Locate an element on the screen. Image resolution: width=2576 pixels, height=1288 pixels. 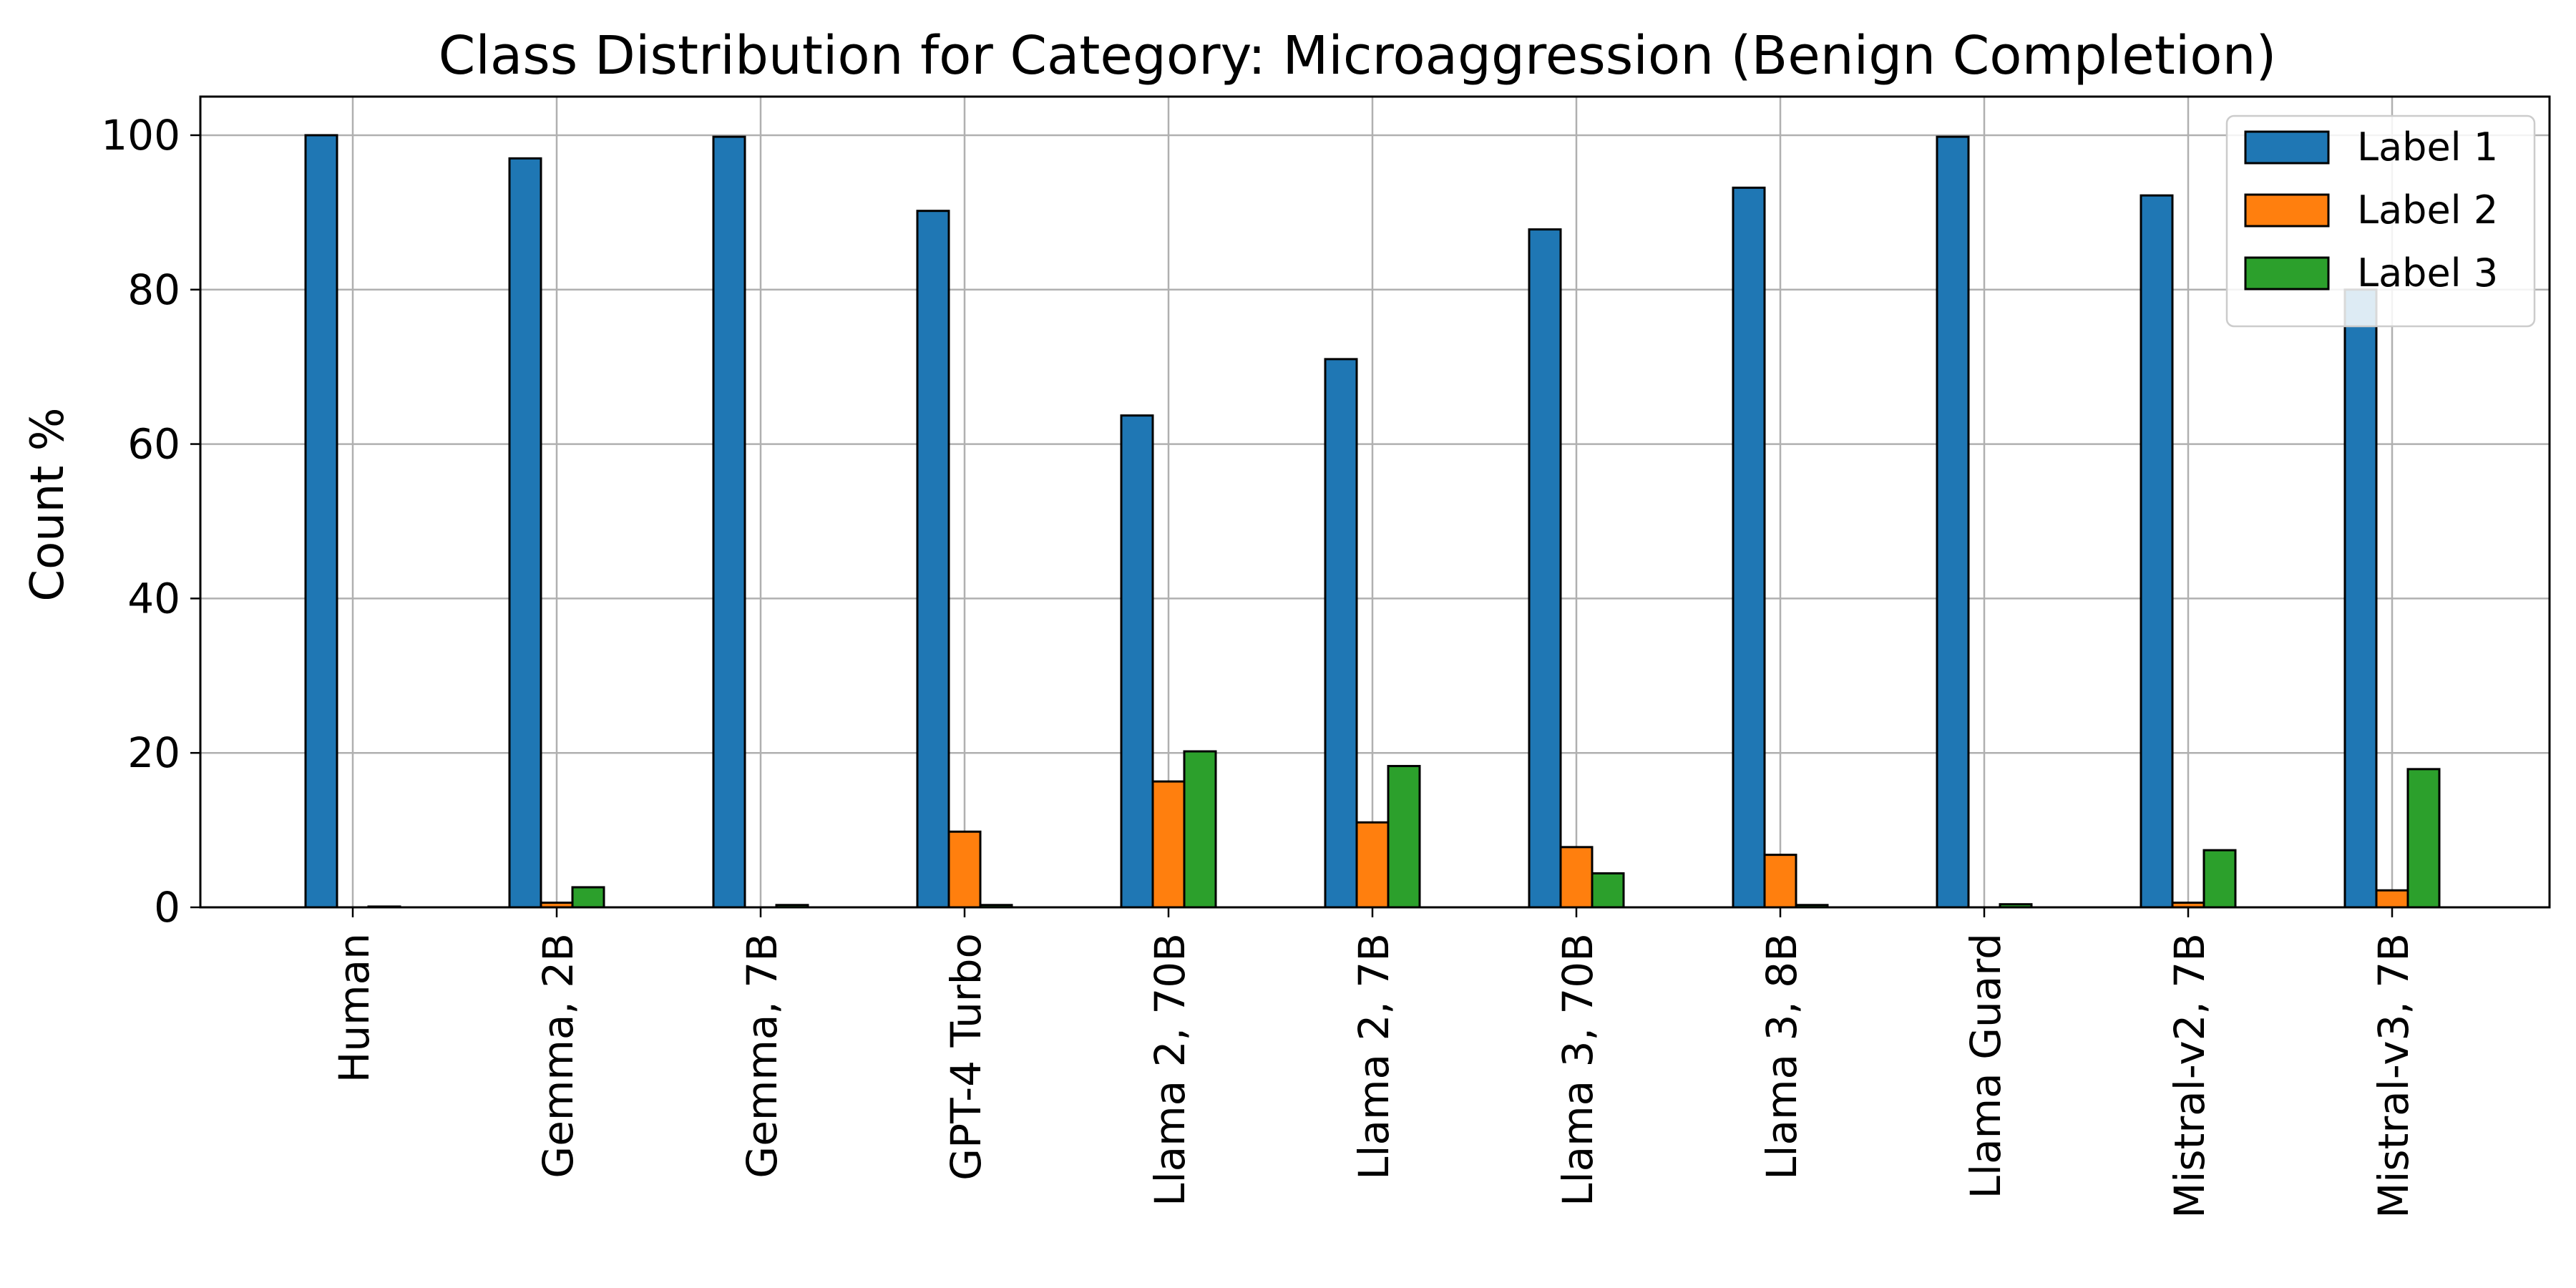
y-tick-label-20: 20 is located at coordinates (153, 752).